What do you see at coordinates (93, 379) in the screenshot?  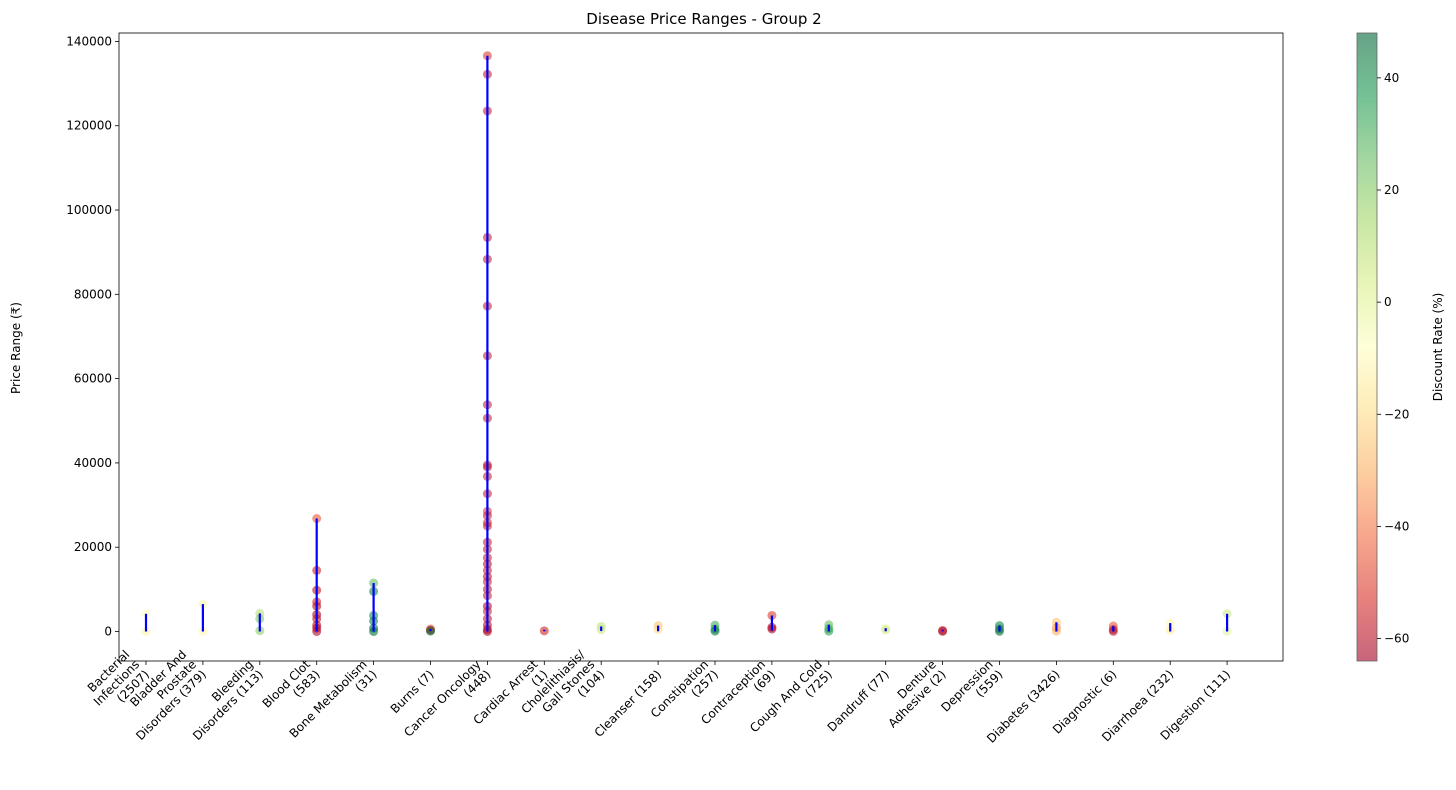 I see `y-tick-label: 60000` at bounding box center [93, 379].